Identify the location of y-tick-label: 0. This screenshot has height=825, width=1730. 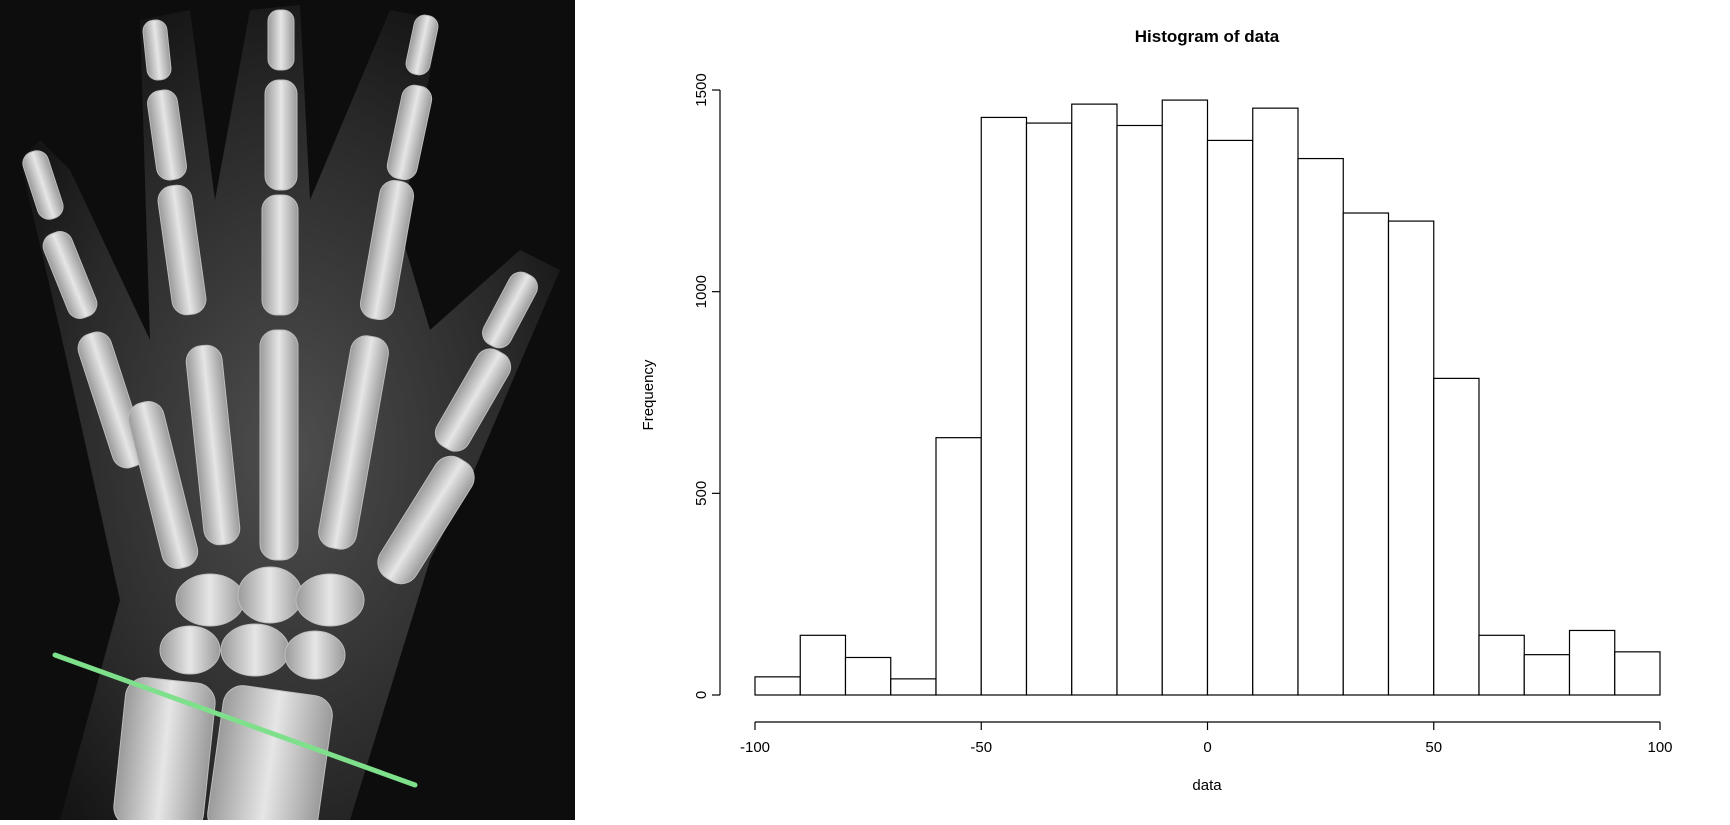
(701, 695).